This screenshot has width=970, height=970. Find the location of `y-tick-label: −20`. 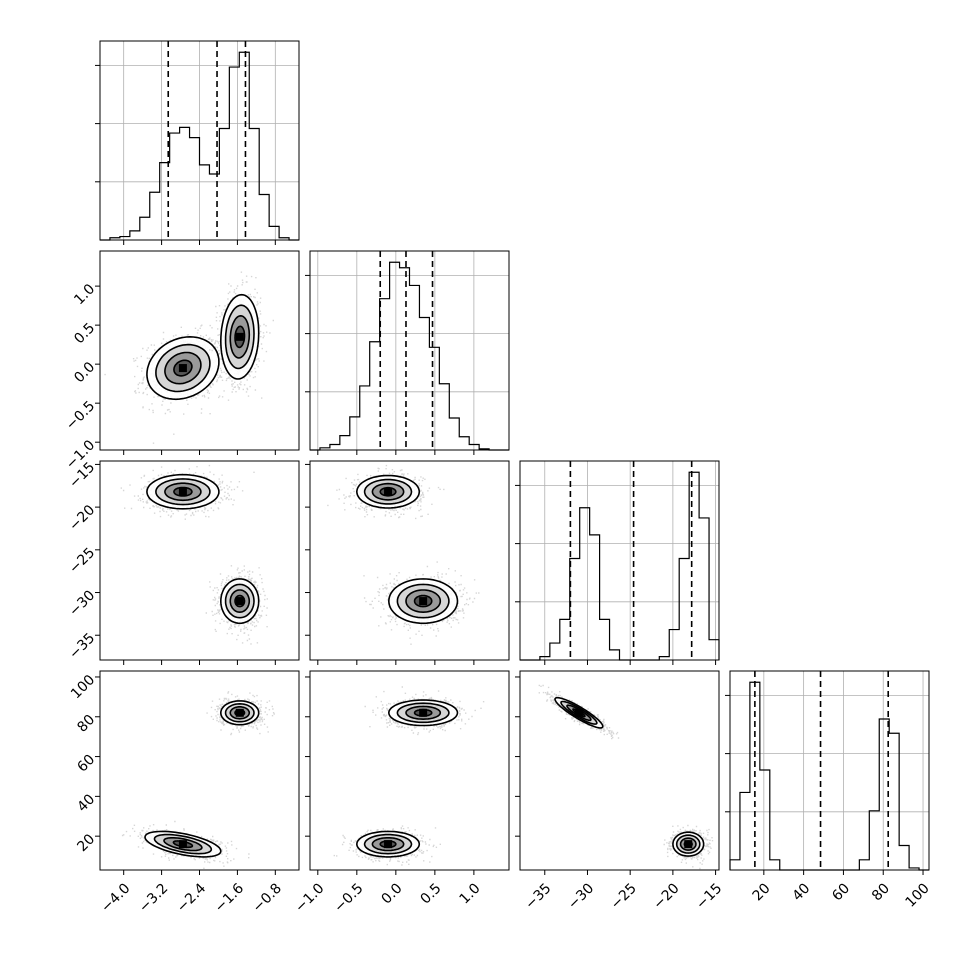

y-tick-label: −20 is located at coordinates (82, 518).